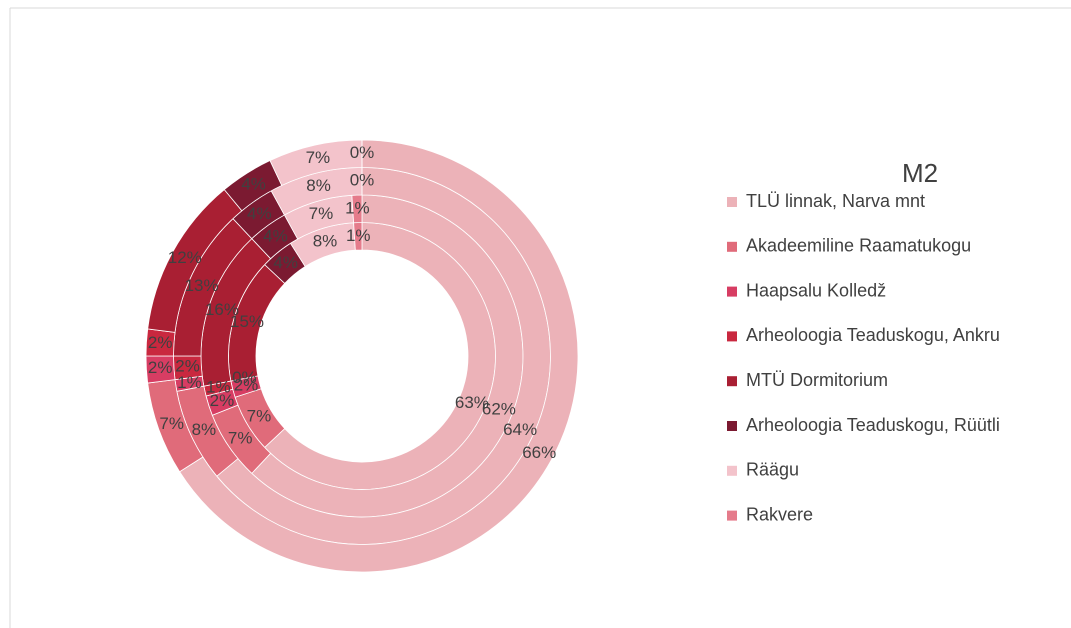 The image size is (1071, 628). Describe the element at coordinates (202, 285) in the screenshot. I see `data-label: 13%` at that location.